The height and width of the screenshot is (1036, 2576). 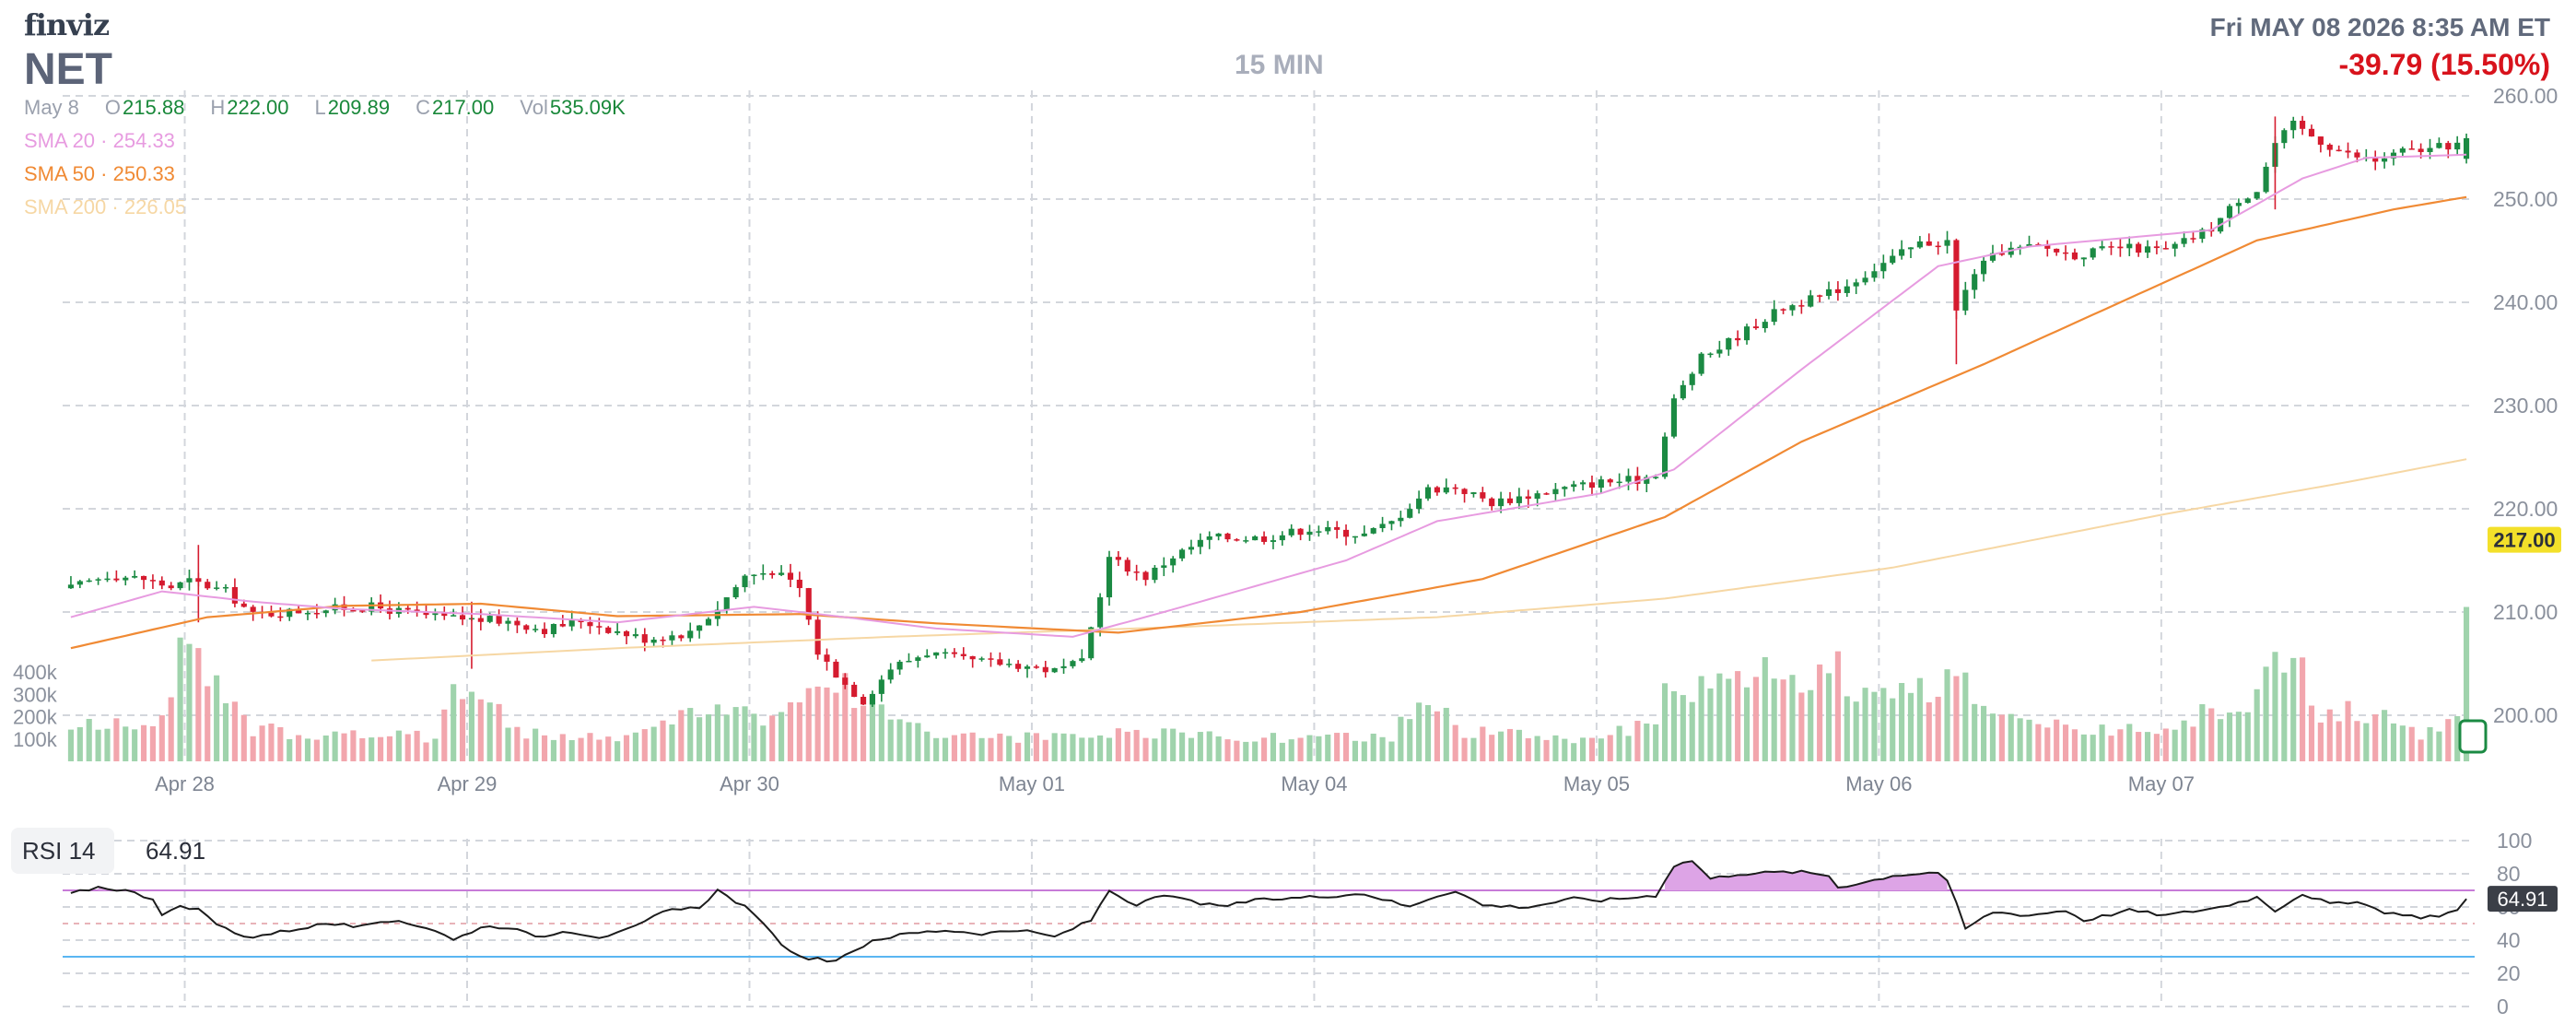 What do you see at coordinates (468, 784) in the screenshot?
I see `x-tick-label: Apr 29` at bounding box center [468, 784].